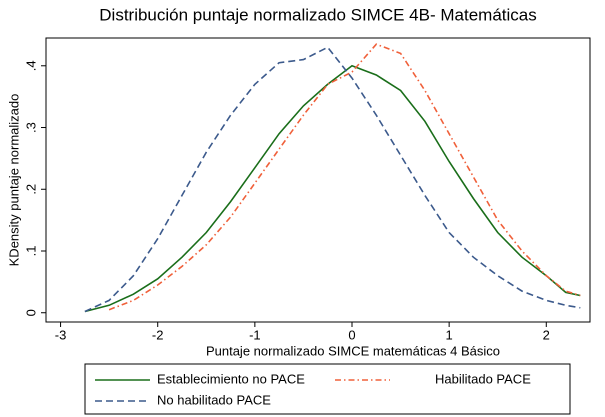 The image size is (605, 417). I want to click on y-tick-label: .2, so click(30, 189).